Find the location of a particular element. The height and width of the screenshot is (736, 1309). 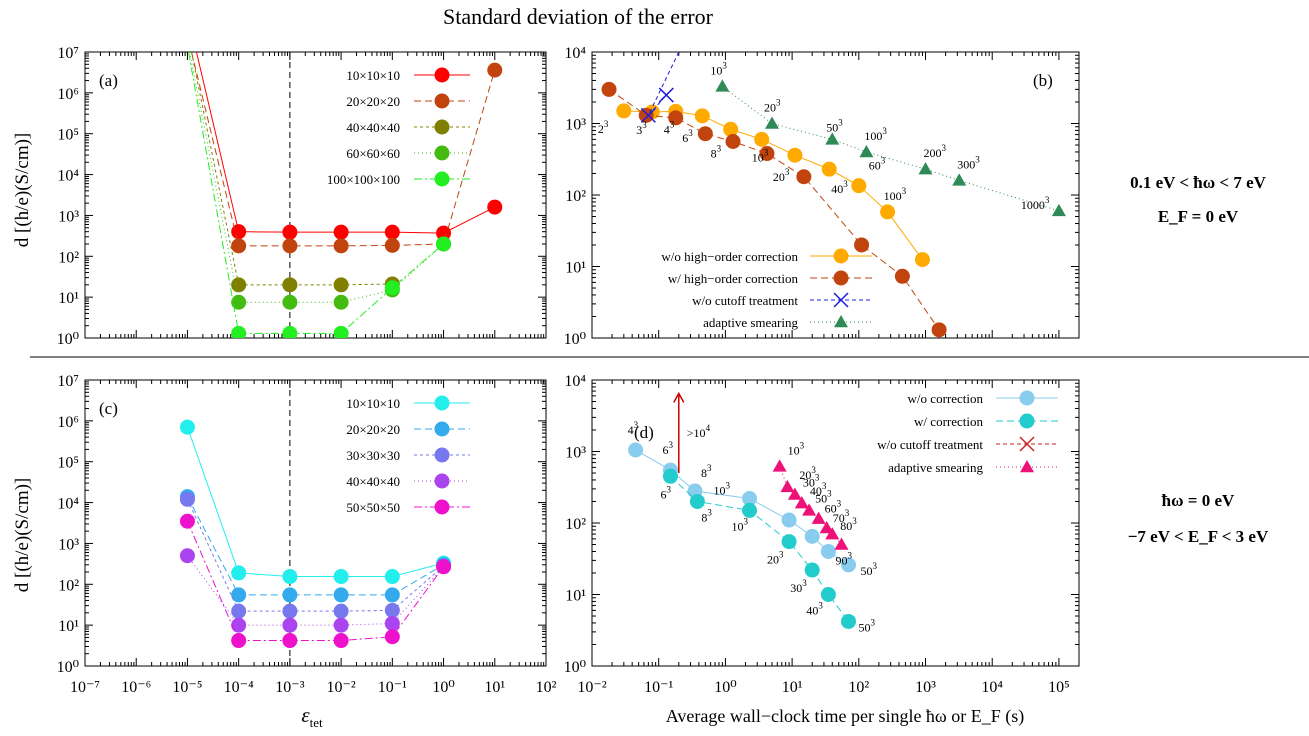

legend-label: w/o high−order correction is located at coordinates (729, 256).